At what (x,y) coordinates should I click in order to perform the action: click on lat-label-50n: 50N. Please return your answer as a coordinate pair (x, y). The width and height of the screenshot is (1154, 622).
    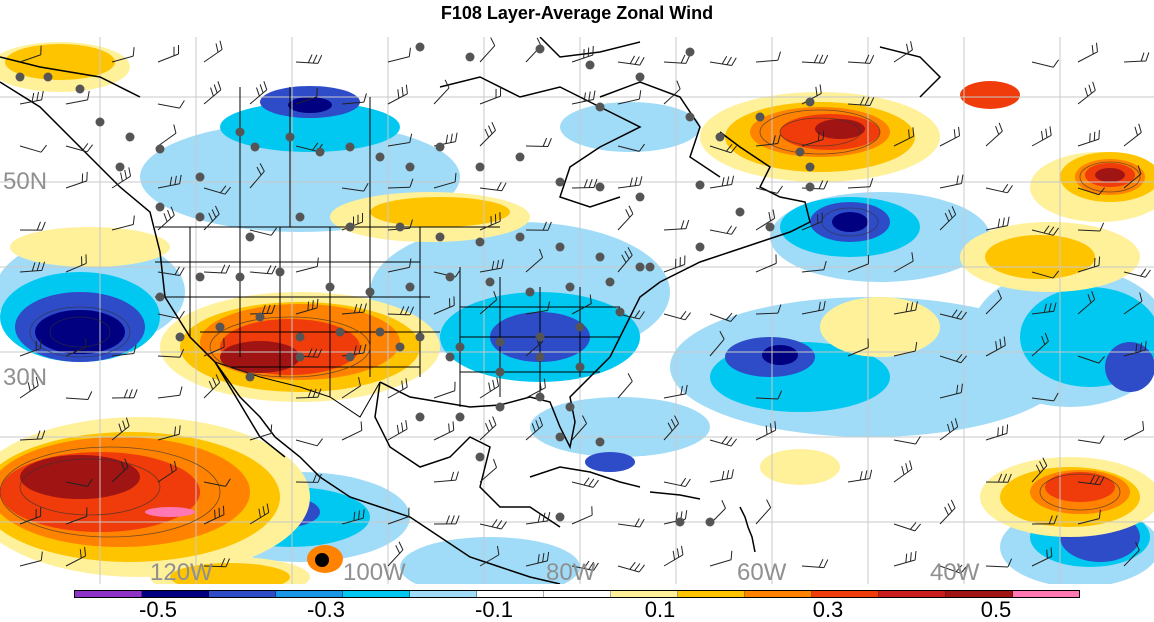
    Looking at the image, I should click on (25, 181).